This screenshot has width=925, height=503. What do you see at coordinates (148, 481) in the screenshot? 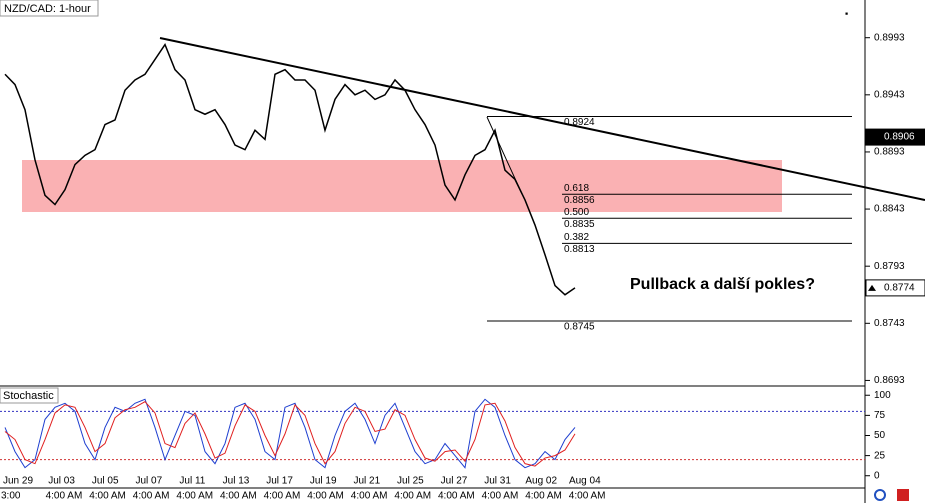
I see `x-date-label: Jul 07` at bounding box center [148, 481].